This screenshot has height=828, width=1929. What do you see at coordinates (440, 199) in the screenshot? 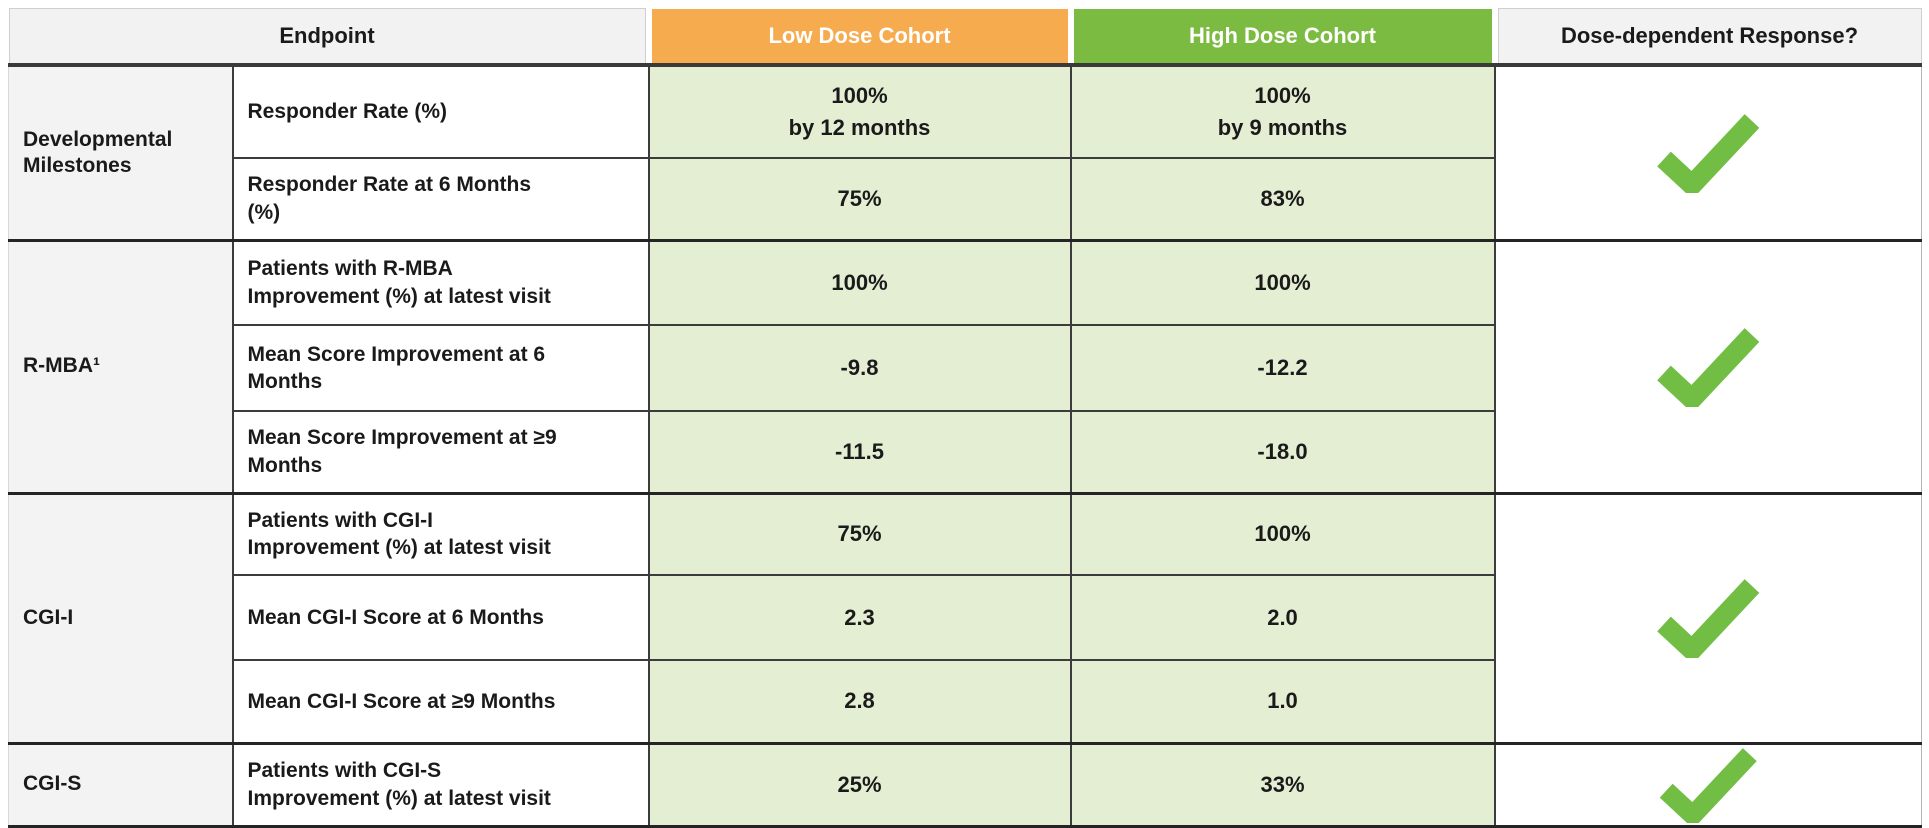
I see `endpoint-cell: Responder Rate at 6 Months (%)` at bounding box center [440, 199].